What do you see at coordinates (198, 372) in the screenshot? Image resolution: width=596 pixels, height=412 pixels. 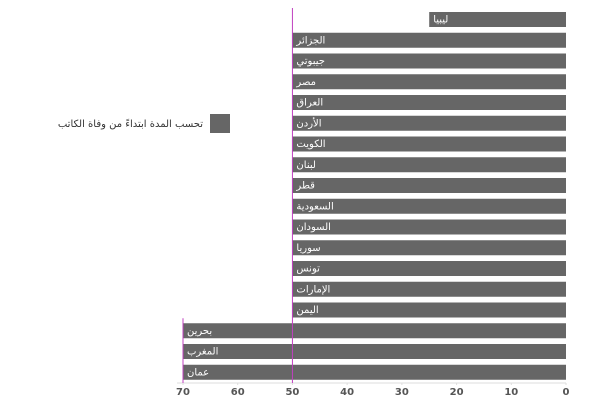 I see `bar-label: عمان` at bounding box center [198, 372].